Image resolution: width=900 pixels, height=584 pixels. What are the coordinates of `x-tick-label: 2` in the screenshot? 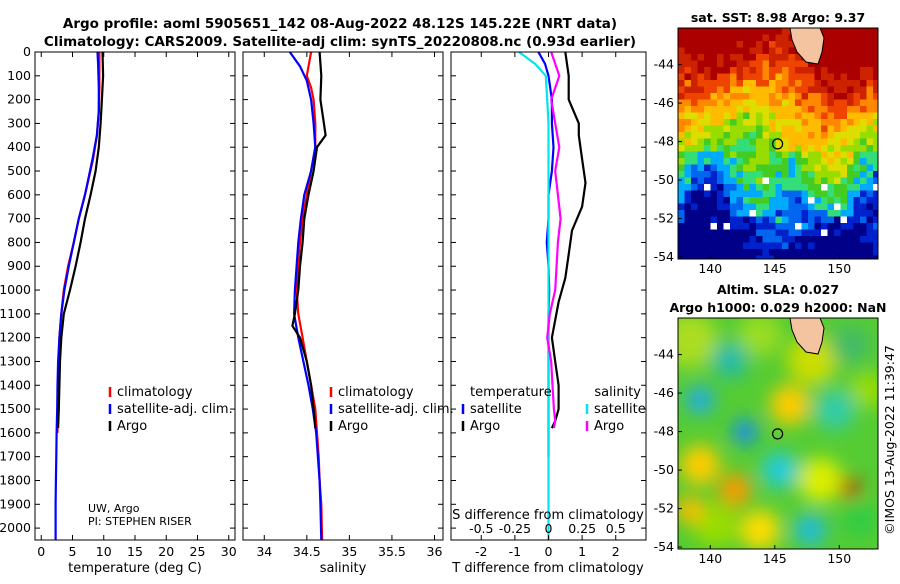 It's located at (616, 551).